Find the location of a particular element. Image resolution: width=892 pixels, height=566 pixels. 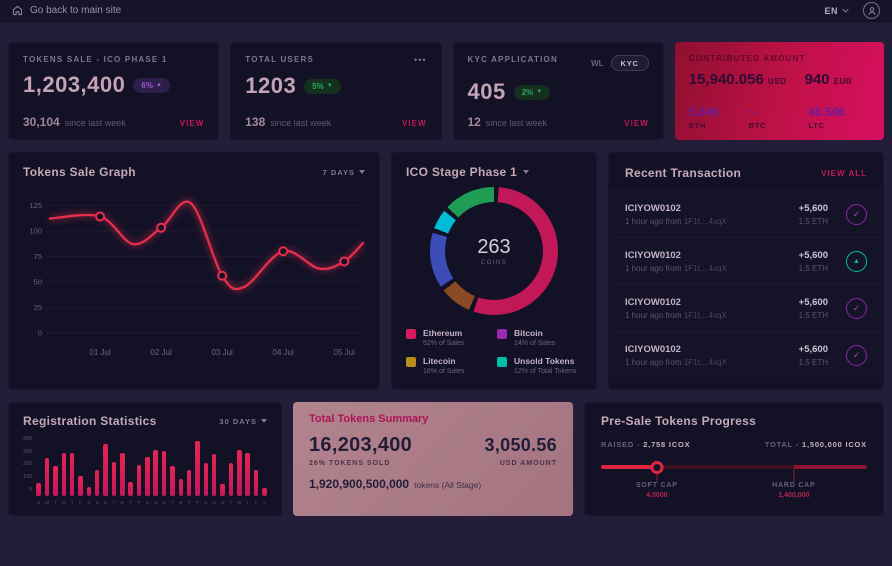

range-dropdown: 30 DAYS is located at coordinates (243, 421).